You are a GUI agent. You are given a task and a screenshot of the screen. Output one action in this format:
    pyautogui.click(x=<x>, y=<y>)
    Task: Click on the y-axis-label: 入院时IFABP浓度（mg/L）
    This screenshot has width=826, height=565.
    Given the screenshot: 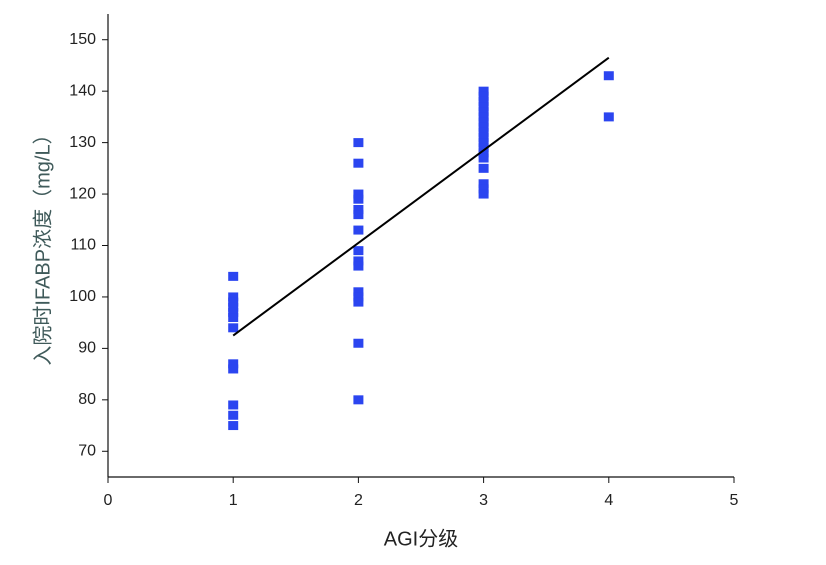 What is the action you would take?
    pyautogui.click(x=42, y=244)
    